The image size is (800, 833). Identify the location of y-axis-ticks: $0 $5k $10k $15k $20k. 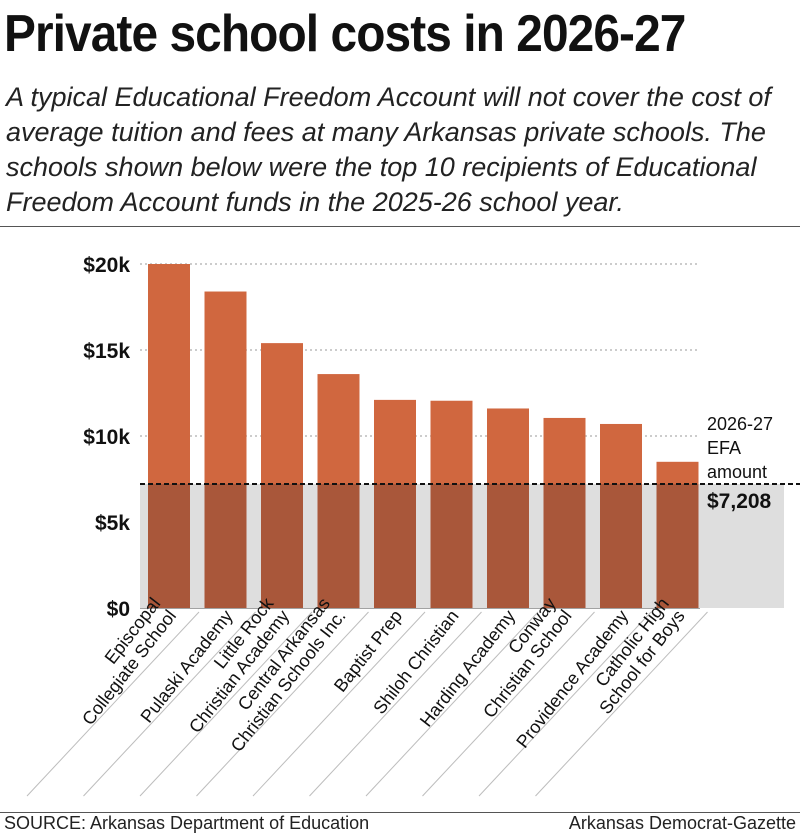
(106, 437).